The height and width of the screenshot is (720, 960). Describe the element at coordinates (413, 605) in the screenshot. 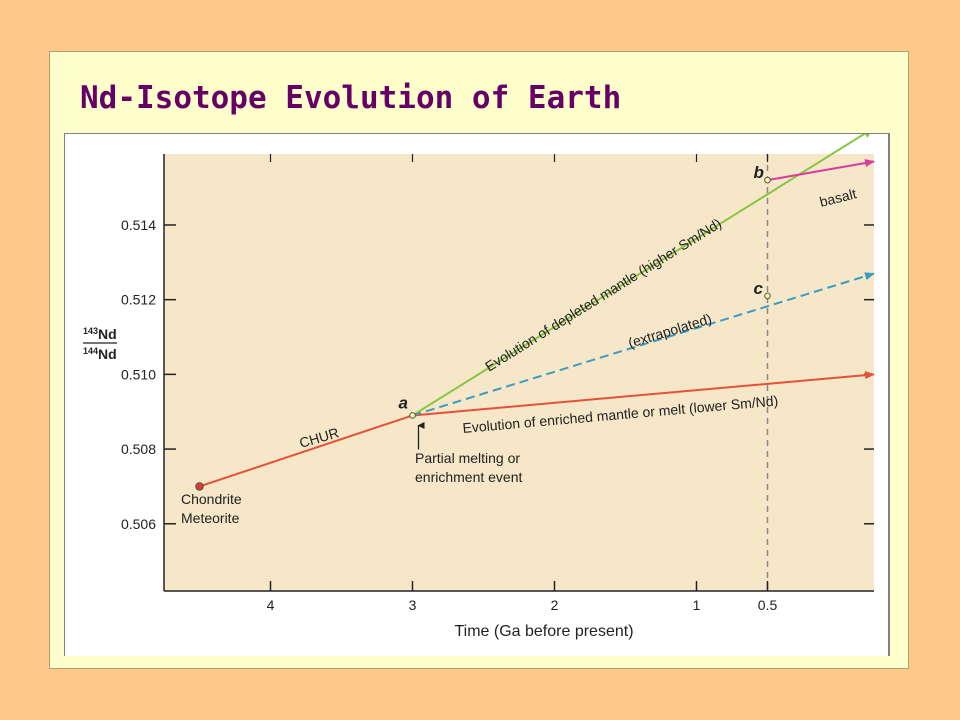

I see `x-tick-label-1: 3` at that location.